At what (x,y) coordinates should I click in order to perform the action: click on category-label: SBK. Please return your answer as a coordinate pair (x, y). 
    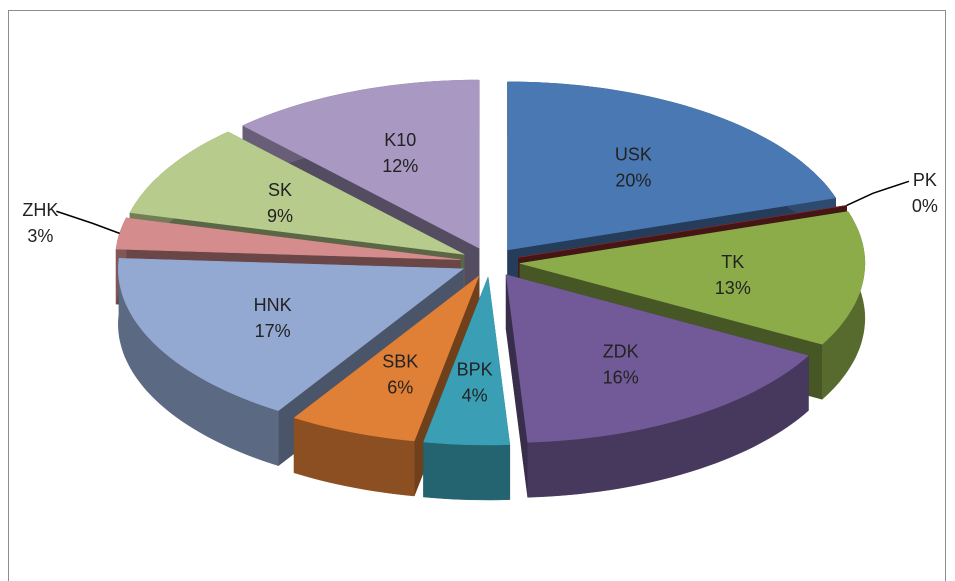
    Looking at the image, I should click on (400, 362).